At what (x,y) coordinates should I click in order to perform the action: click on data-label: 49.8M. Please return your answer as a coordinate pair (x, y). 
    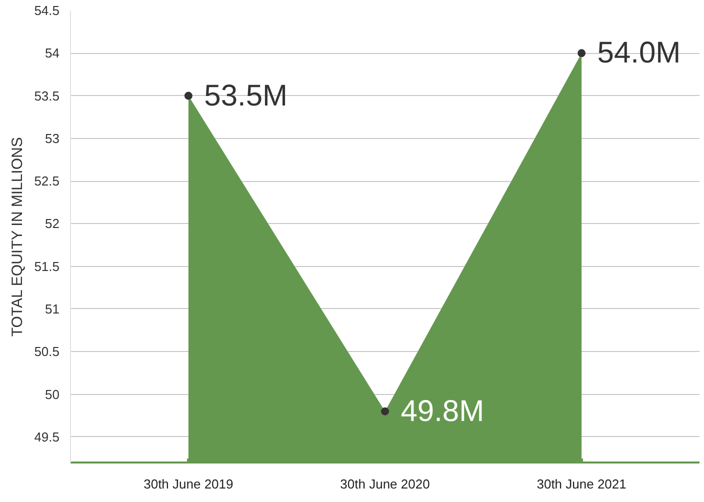
    Looking at the image, I should click on (442, 411).